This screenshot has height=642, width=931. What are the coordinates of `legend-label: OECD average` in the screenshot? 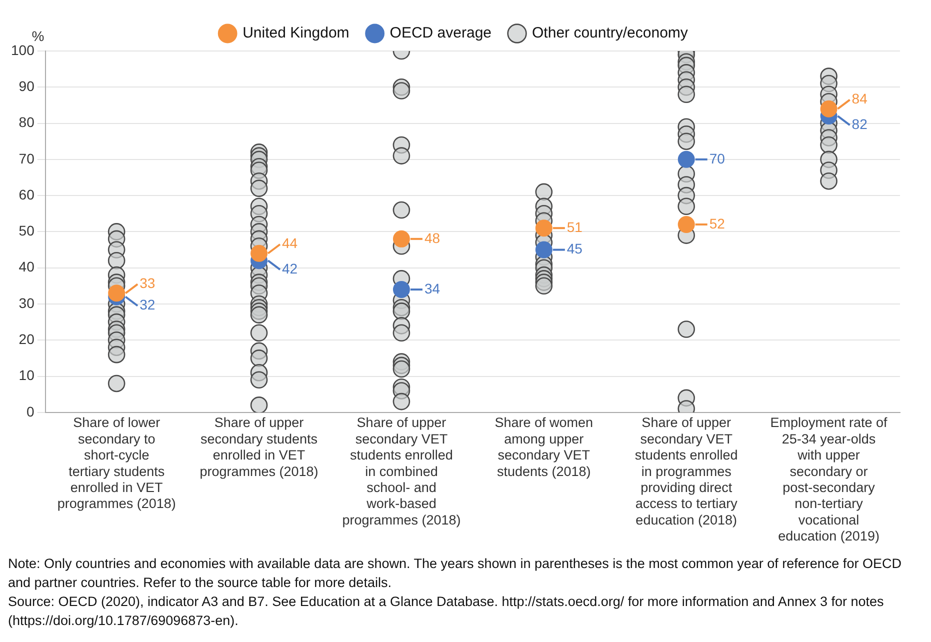 It's located at (441, 33).